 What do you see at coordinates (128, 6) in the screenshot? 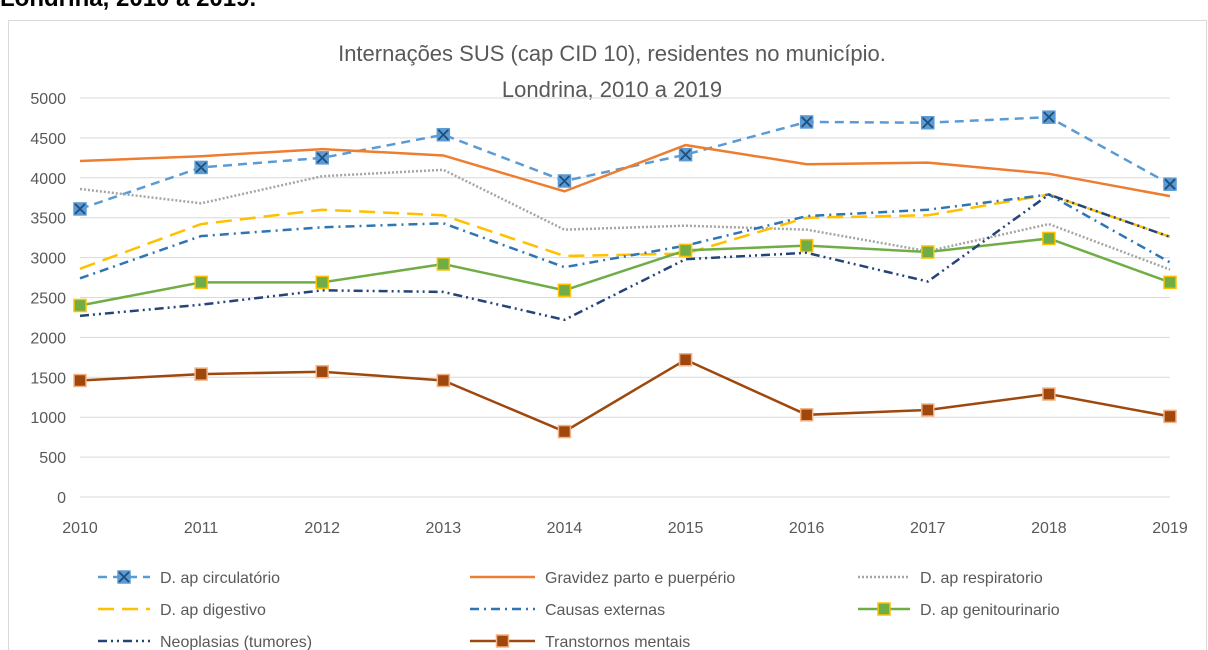
I see `caption: Londrina, 2010 a 2019.` at bounding box center [128, 6].